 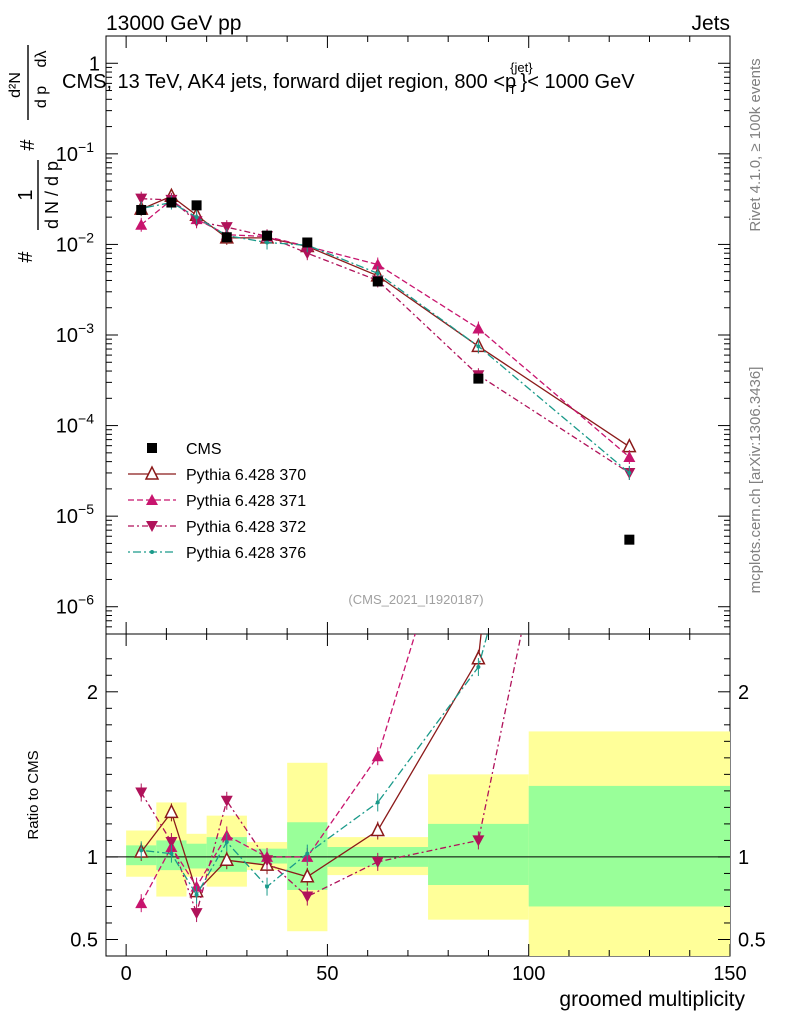 I want to click on mcplots-label: mcplots.cern.ch [arXiv:1306.3436], so click(x=755, y=480).